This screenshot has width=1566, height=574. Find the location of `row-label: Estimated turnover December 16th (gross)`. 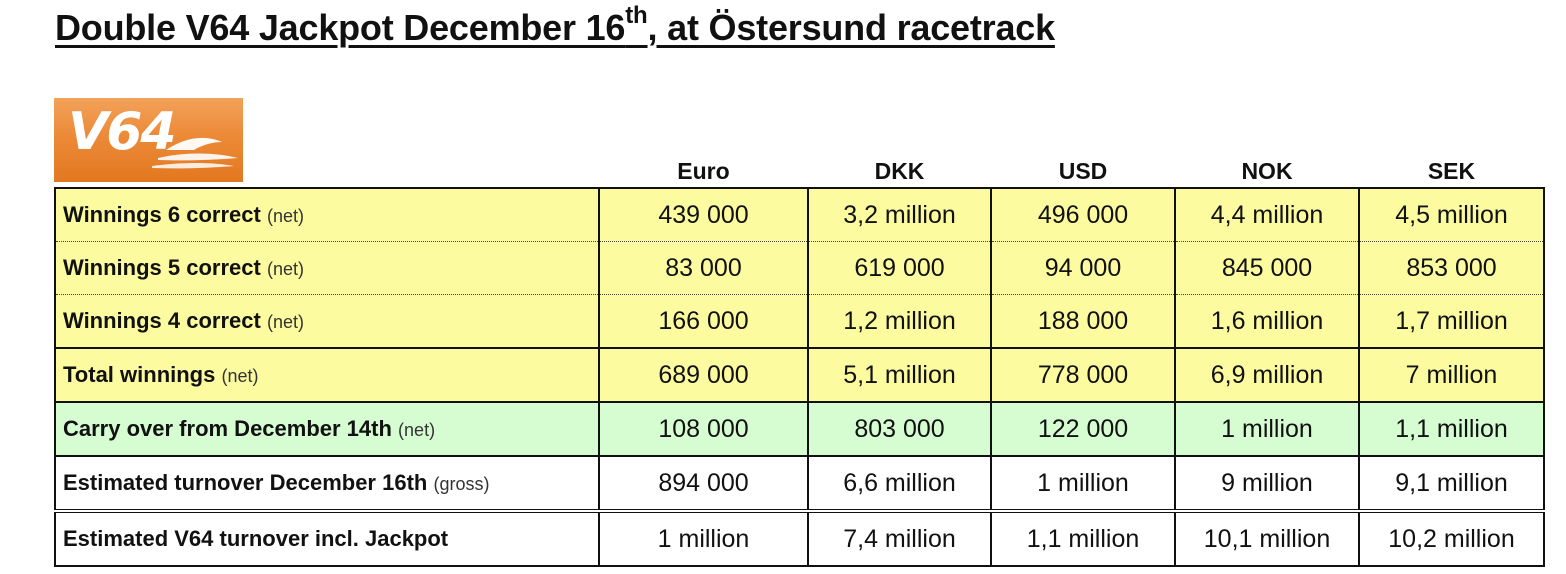

row-label: Estimated turnover December 16th (gross) is located at coordinates (327, 483).